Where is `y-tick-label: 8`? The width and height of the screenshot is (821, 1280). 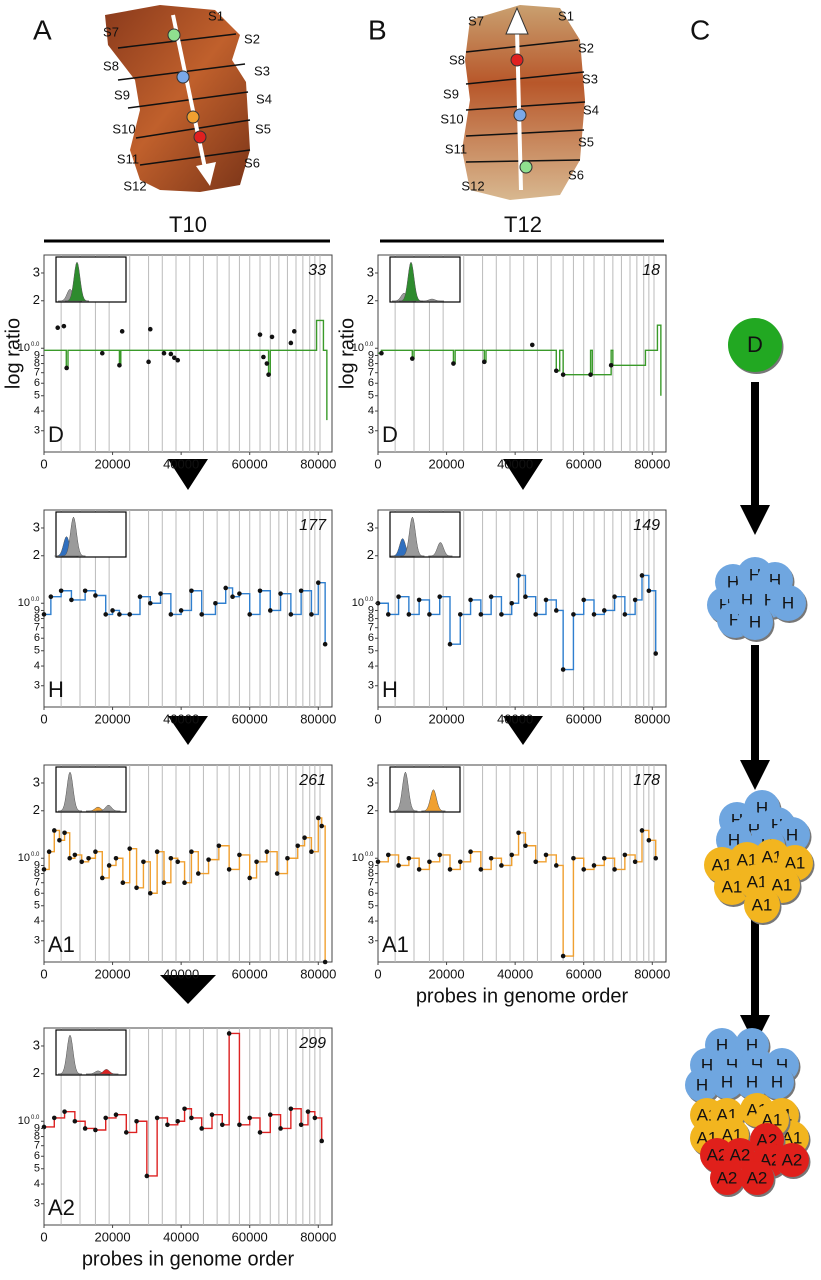 y-tick-label: 8 is located at coordinates (37, 1136).